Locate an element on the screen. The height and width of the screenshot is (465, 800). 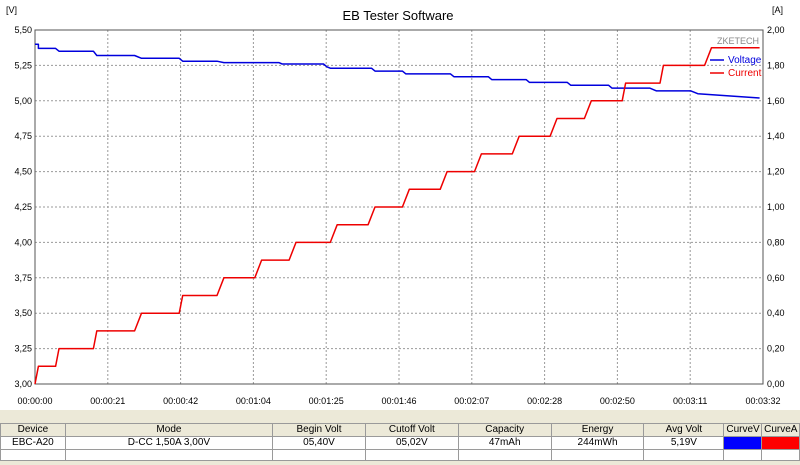
left-tick-label: 3,00 is located at coordinates (23, 384).